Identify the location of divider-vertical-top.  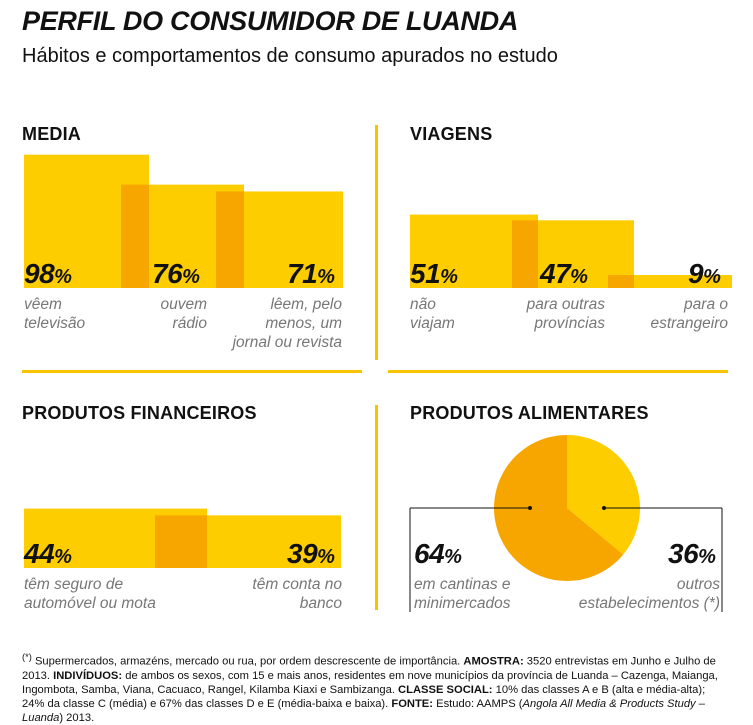
(376, 242).